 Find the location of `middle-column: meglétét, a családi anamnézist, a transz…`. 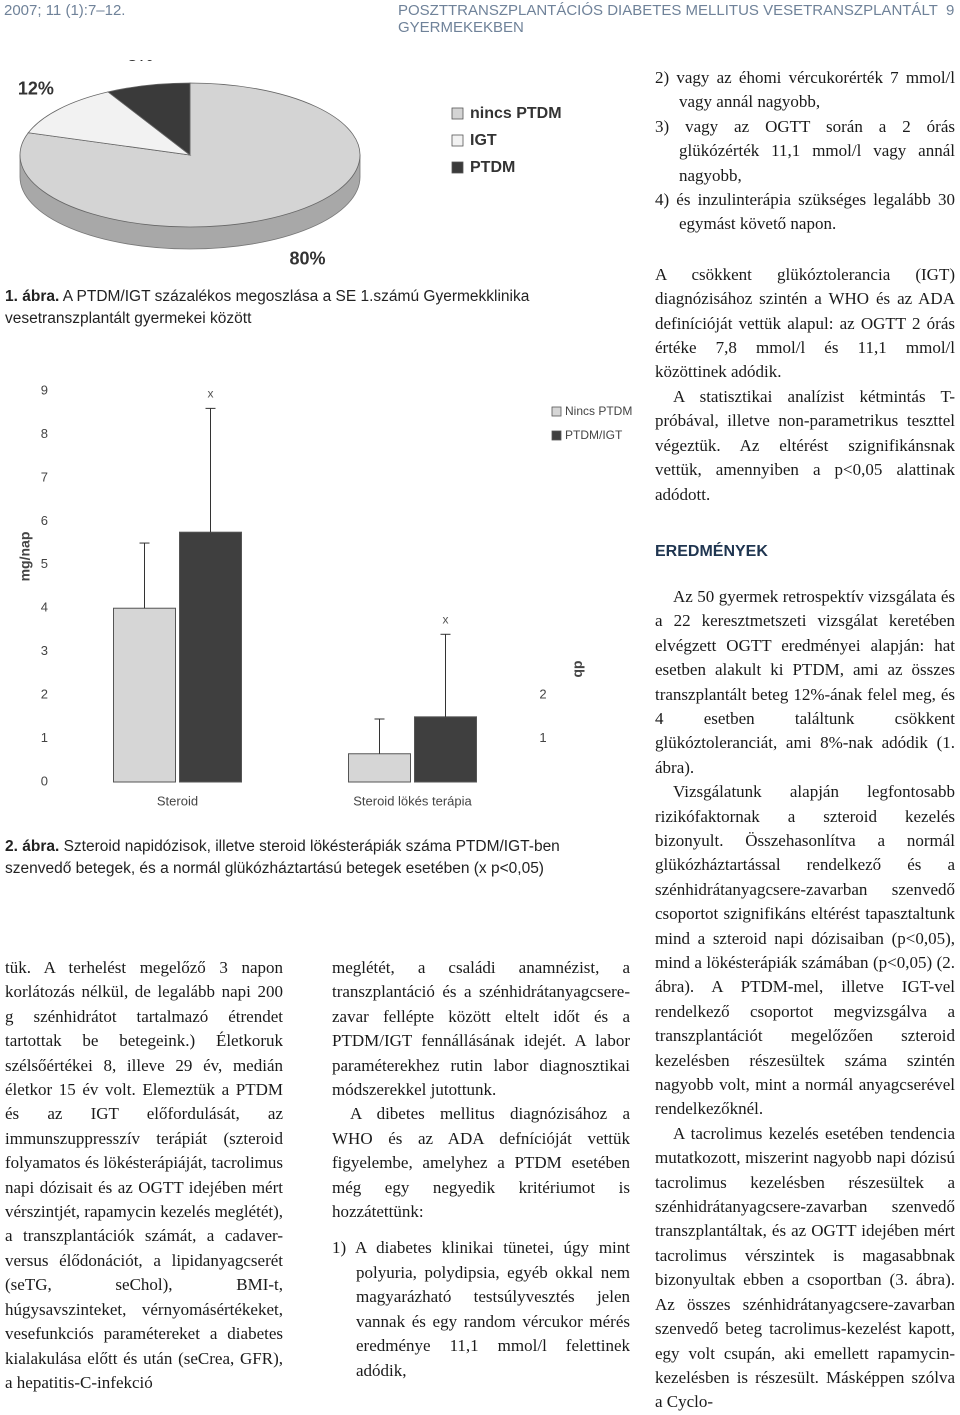

middle-column: meglétét, a családi anamnézist, a transz… is located at coordinates (481, 1169).